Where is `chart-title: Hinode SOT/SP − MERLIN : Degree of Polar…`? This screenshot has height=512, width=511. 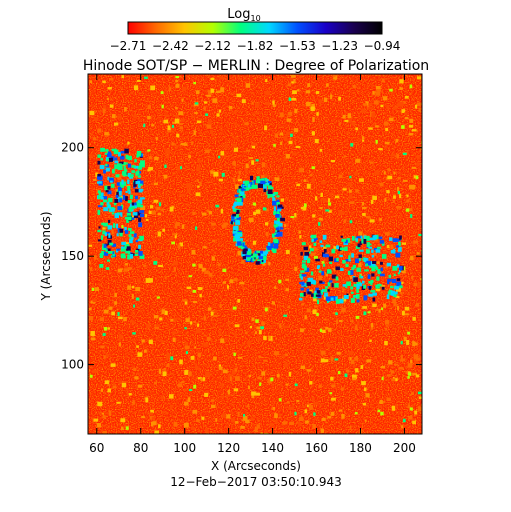
chart-title: Hinode SOT/SP − MERLIN : Degree of Polar… is located at coordinates (256, 66).